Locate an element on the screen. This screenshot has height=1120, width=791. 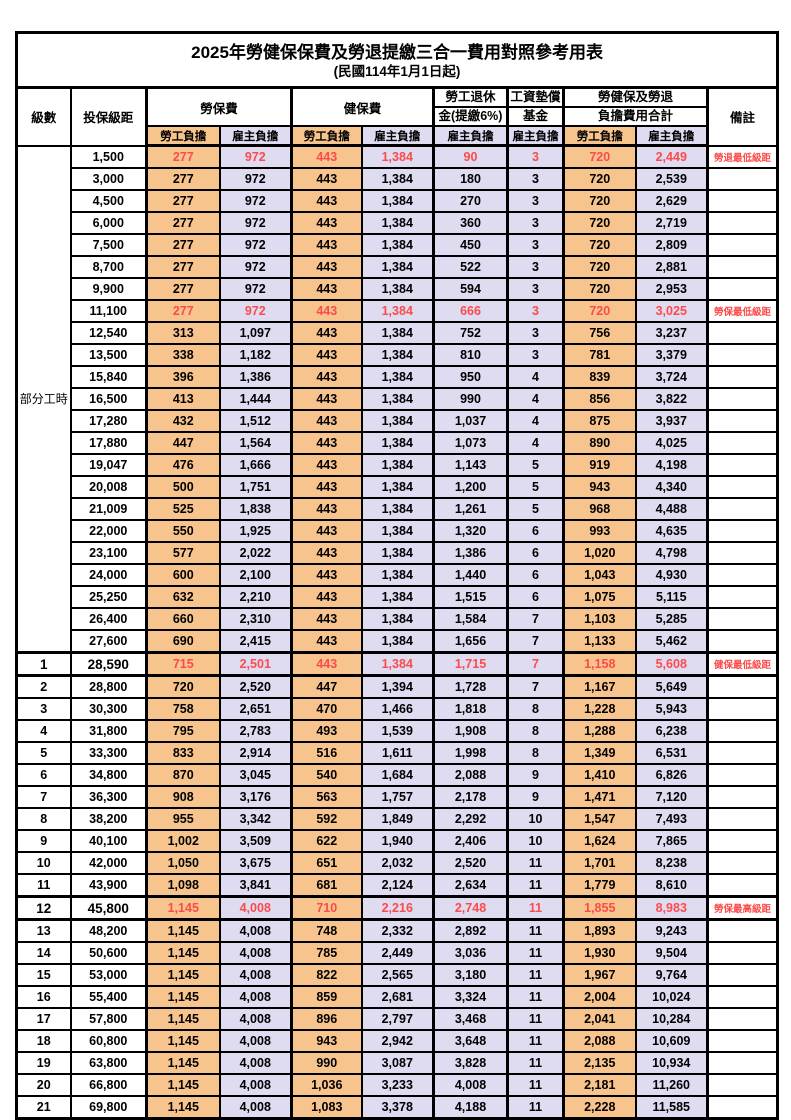
total-employee-cell: 1,967 is located at coordinates (599, 975).